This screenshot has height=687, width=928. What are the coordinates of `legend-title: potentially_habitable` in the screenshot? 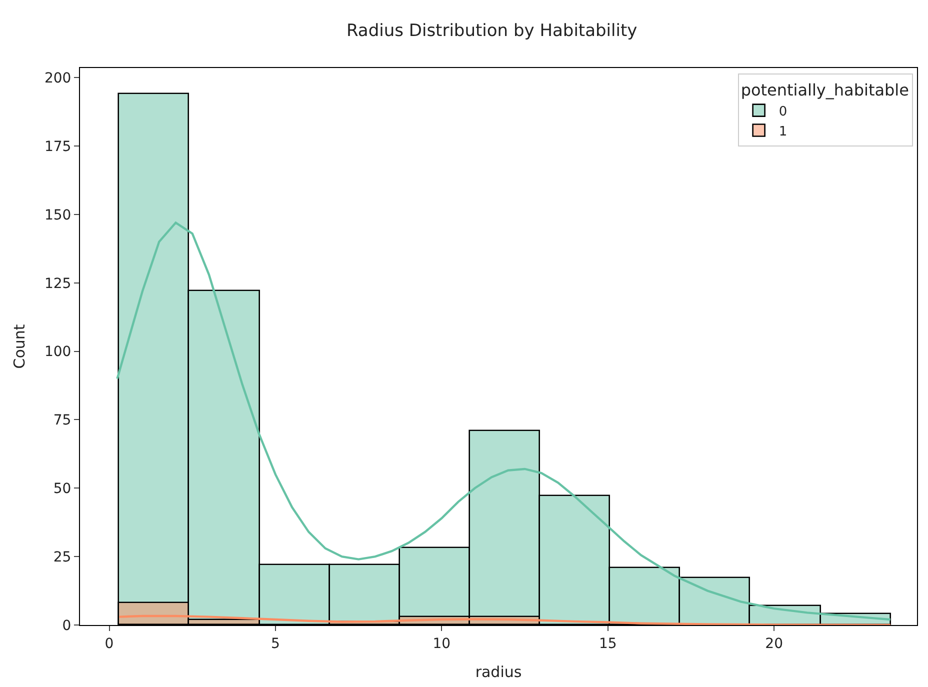 It's located at (824, 90).